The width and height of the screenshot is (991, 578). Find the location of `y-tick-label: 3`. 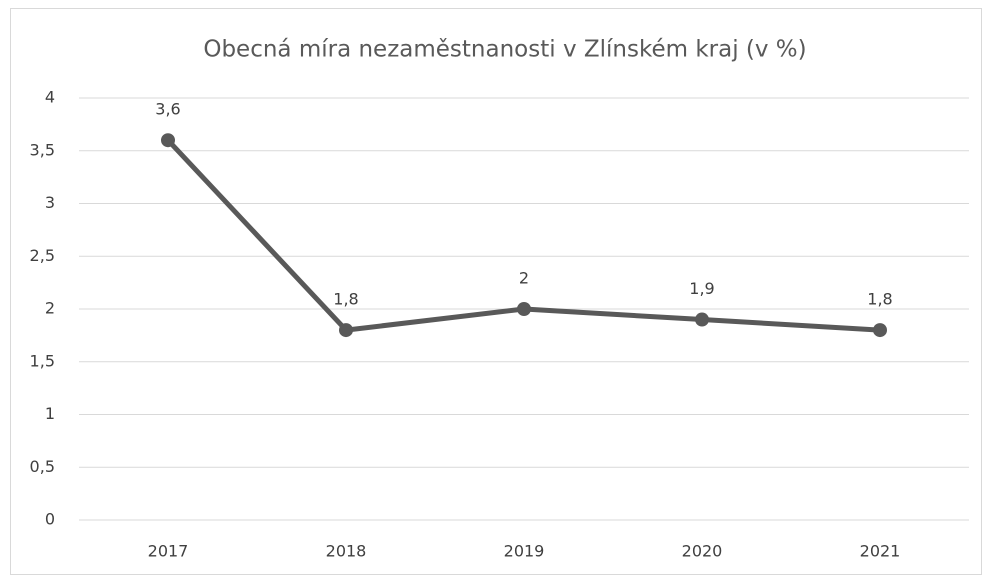

y-tick-label: 3 is located at coordinates (50, 202).